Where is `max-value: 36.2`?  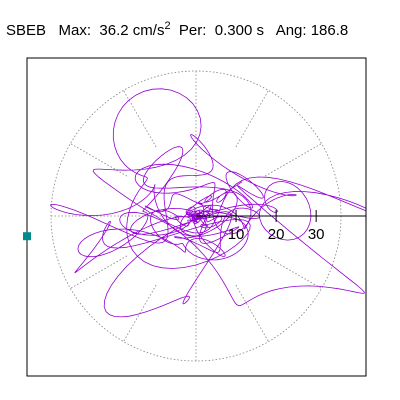 max-value: 36.2 is located at coordinates (114, 30).